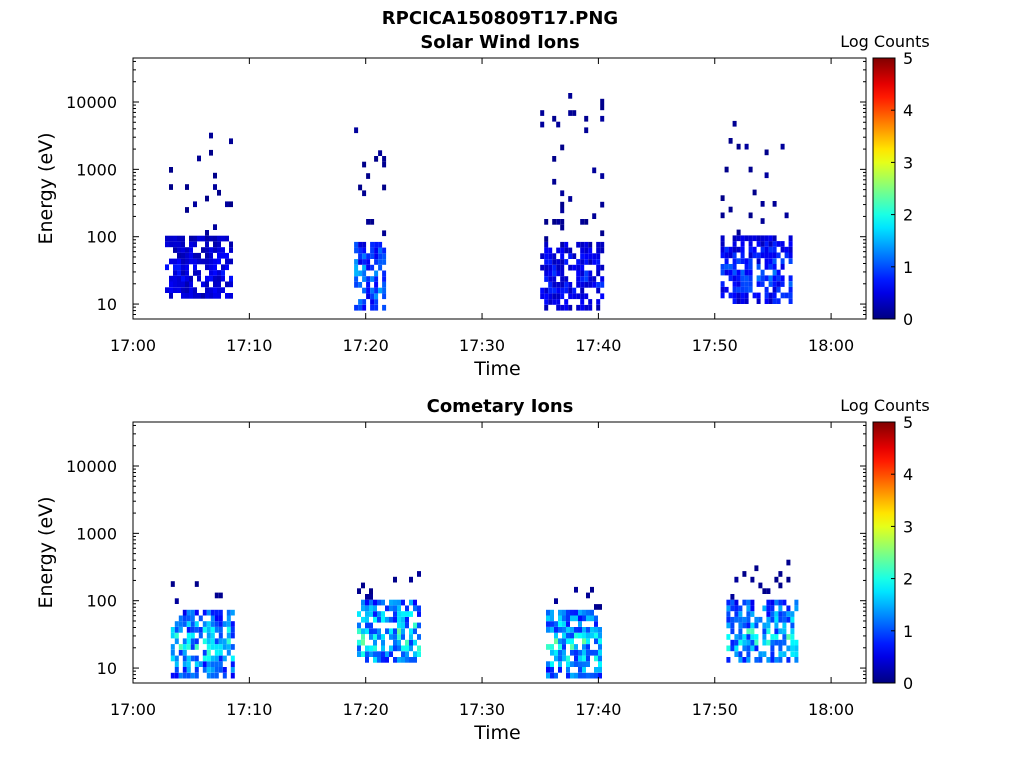 Image resolution: width=1024 pixels, height=768 pixels. Describe the element at coordinates (249, 345) in the screenshot. I see `x-tick-label: 17:10` at that location.